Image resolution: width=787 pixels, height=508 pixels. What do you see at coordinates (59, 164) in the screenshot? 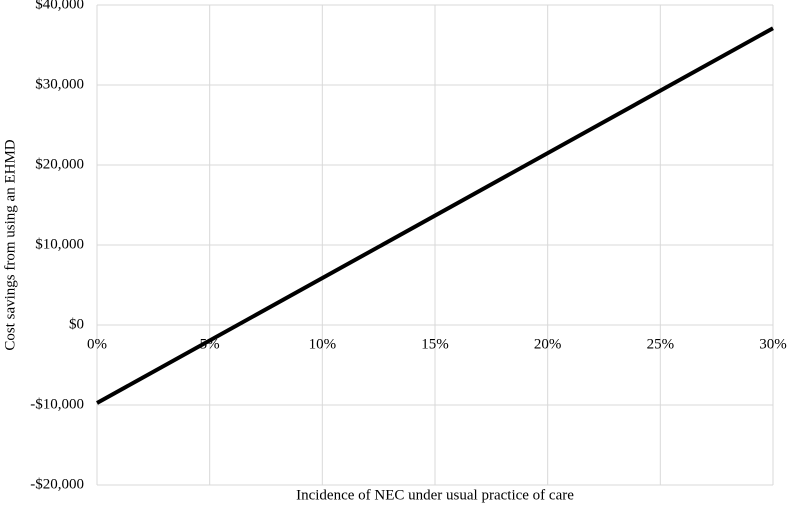
I see `y-tick-label: $20,000` at bounding box center [59, 164].